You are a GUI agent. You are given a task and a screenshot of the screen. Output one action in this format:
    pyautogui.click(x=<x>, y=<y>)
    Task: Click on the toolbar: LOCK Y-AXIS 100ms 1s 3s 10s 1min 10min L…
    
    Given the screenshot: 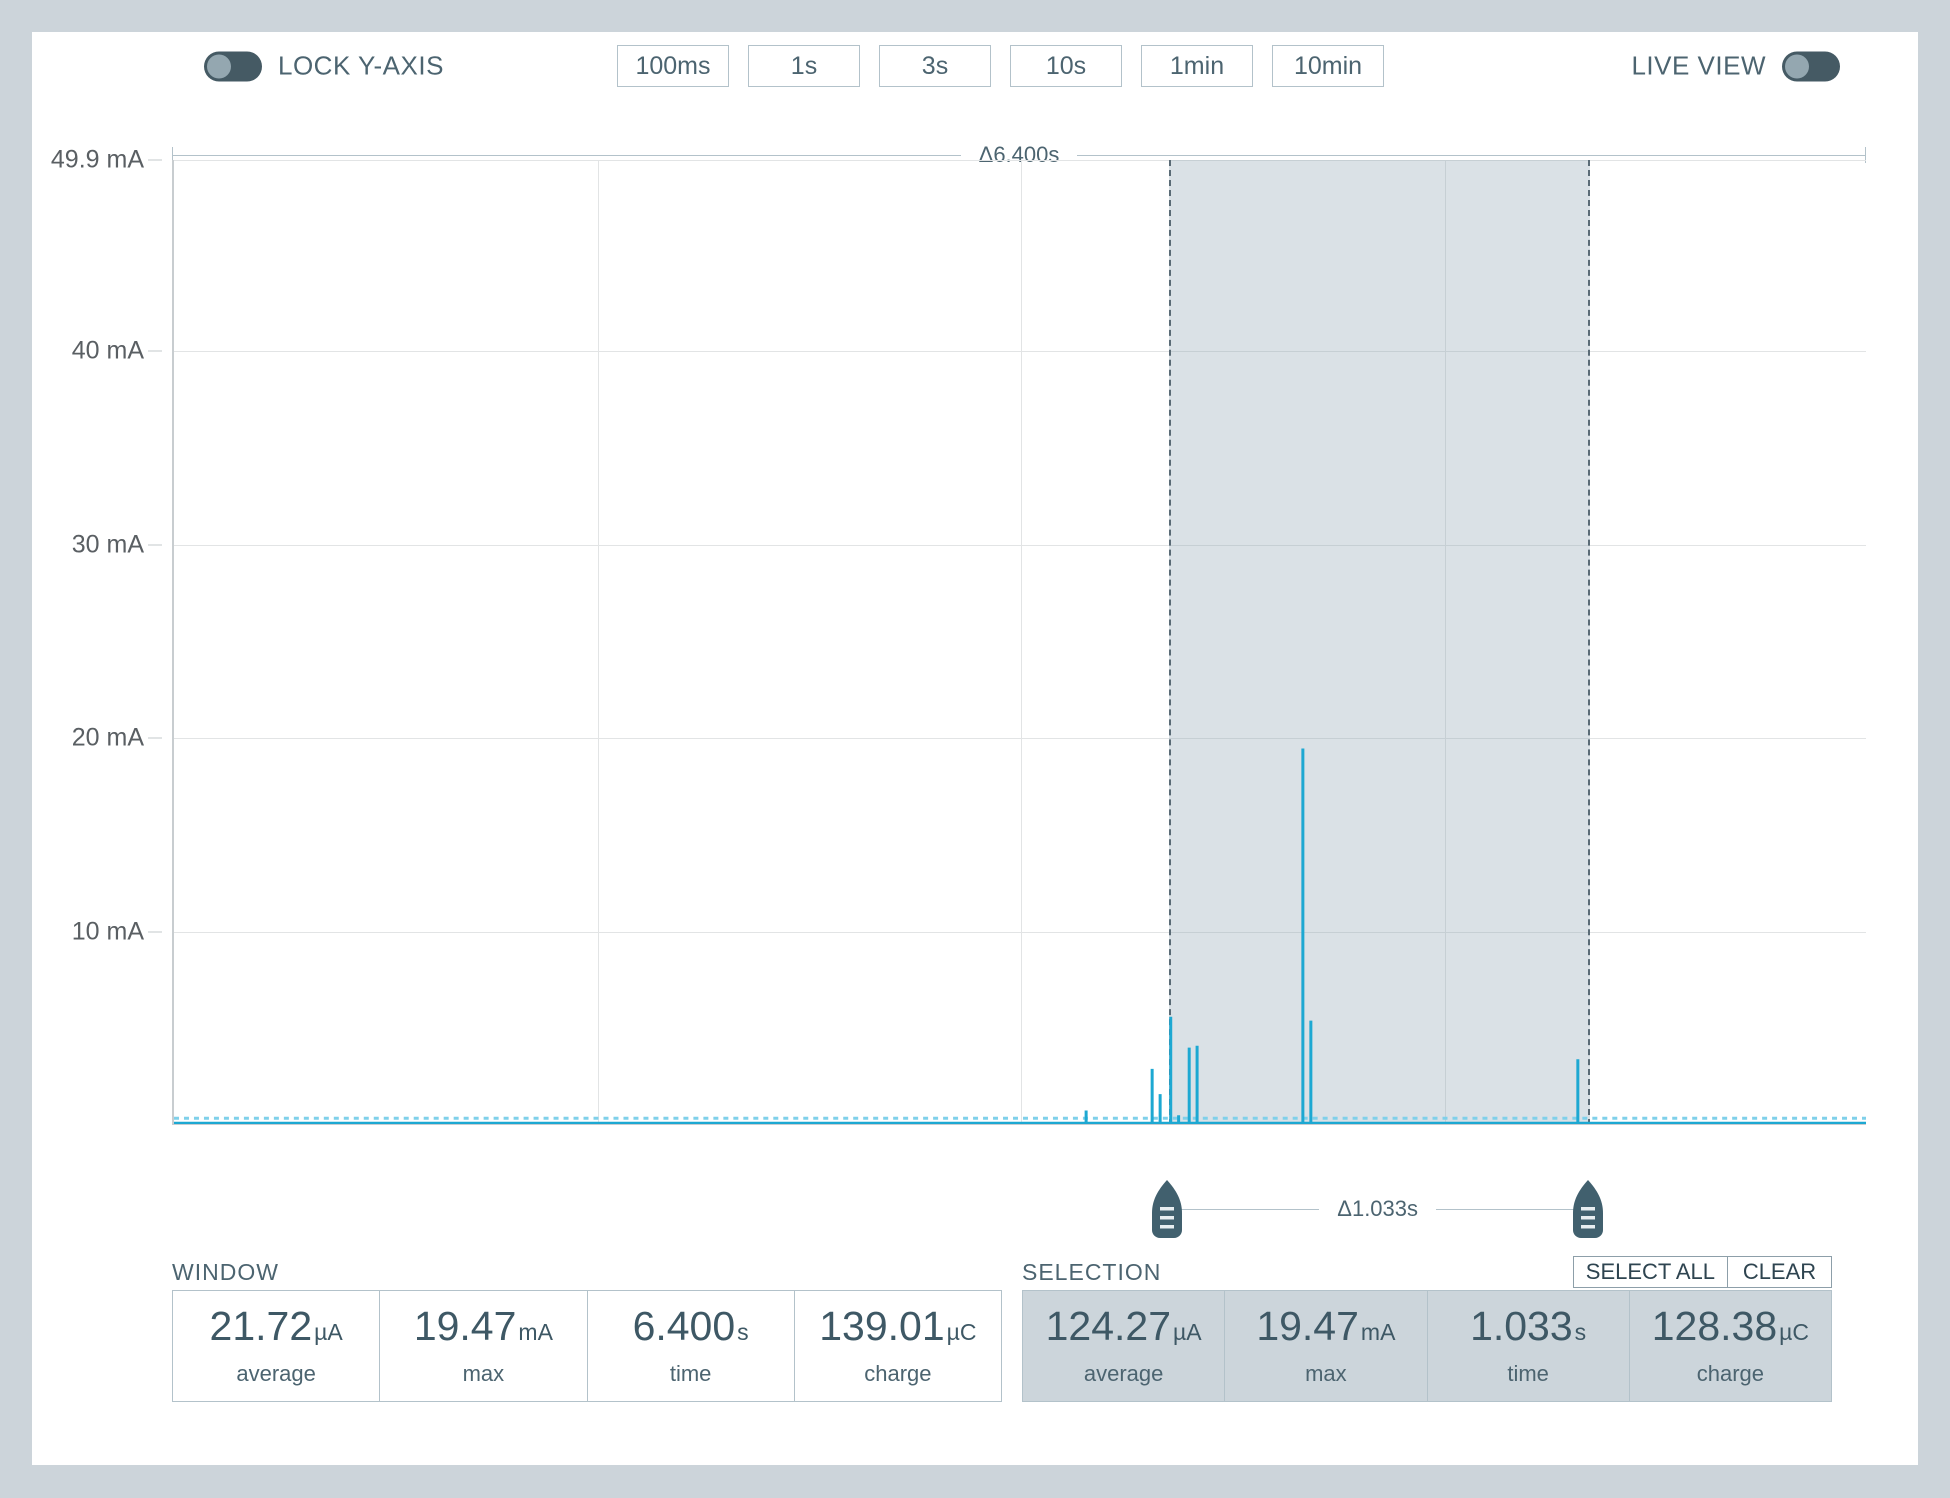 What is the action you would take?
    pyautogui.click(x=975, y=66)
    